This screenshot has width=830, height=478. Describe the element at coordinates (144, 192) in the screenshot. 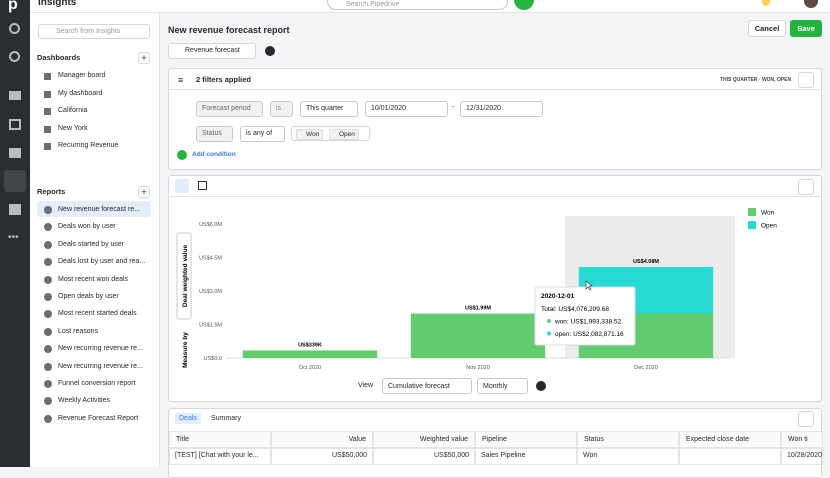

I see `add-report: +` at that location.